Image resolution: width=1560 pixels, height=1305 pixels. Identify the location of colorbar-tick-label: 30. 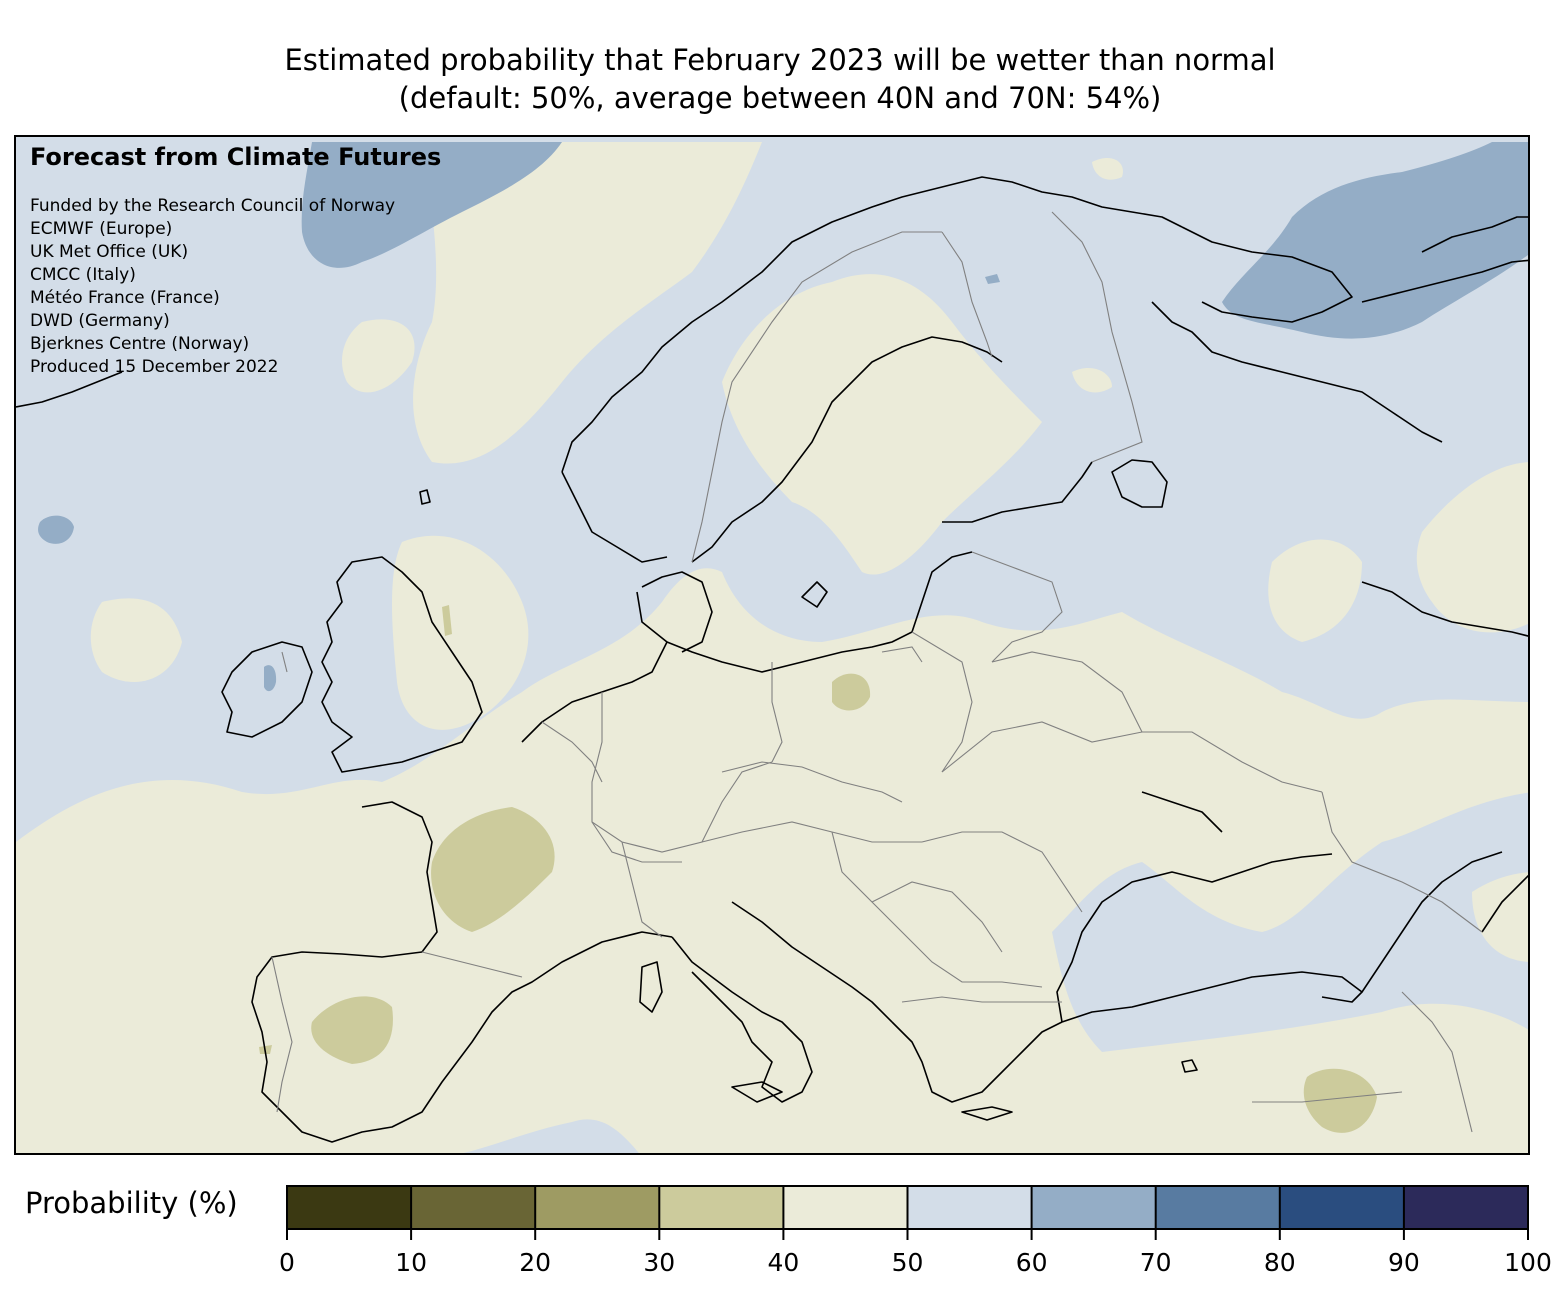
(659, 1262).